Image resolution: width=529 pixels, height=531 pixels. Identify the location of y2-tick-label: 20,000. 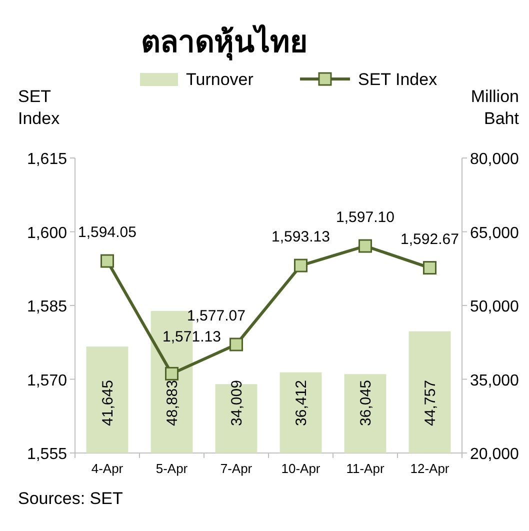
(495, 454).